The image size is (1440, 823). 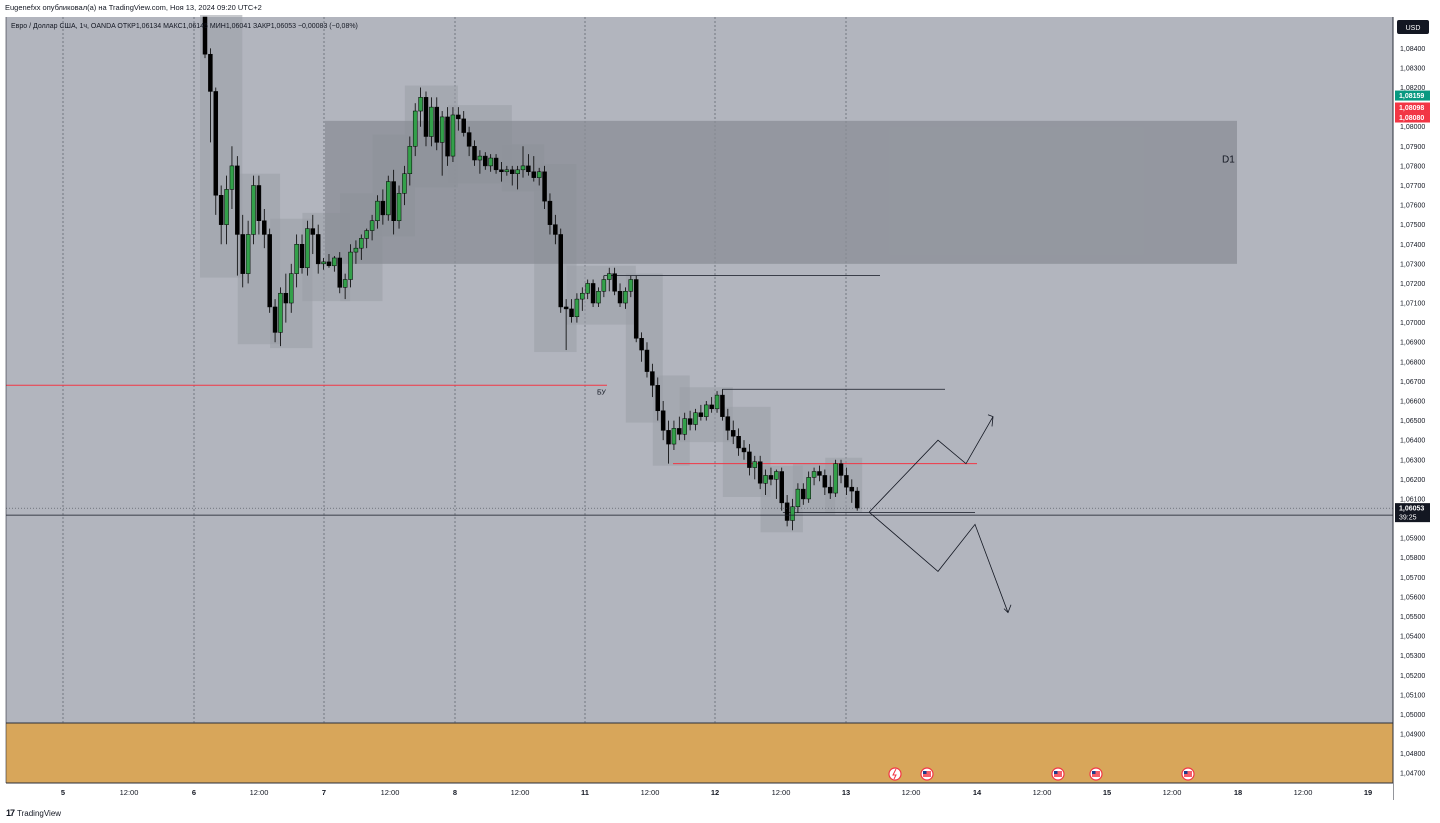 What do you see at coordinates (1412, 539) in the screenshot?
I see `price-tick-label: 1,05900` at bounding box center [1412, 539].